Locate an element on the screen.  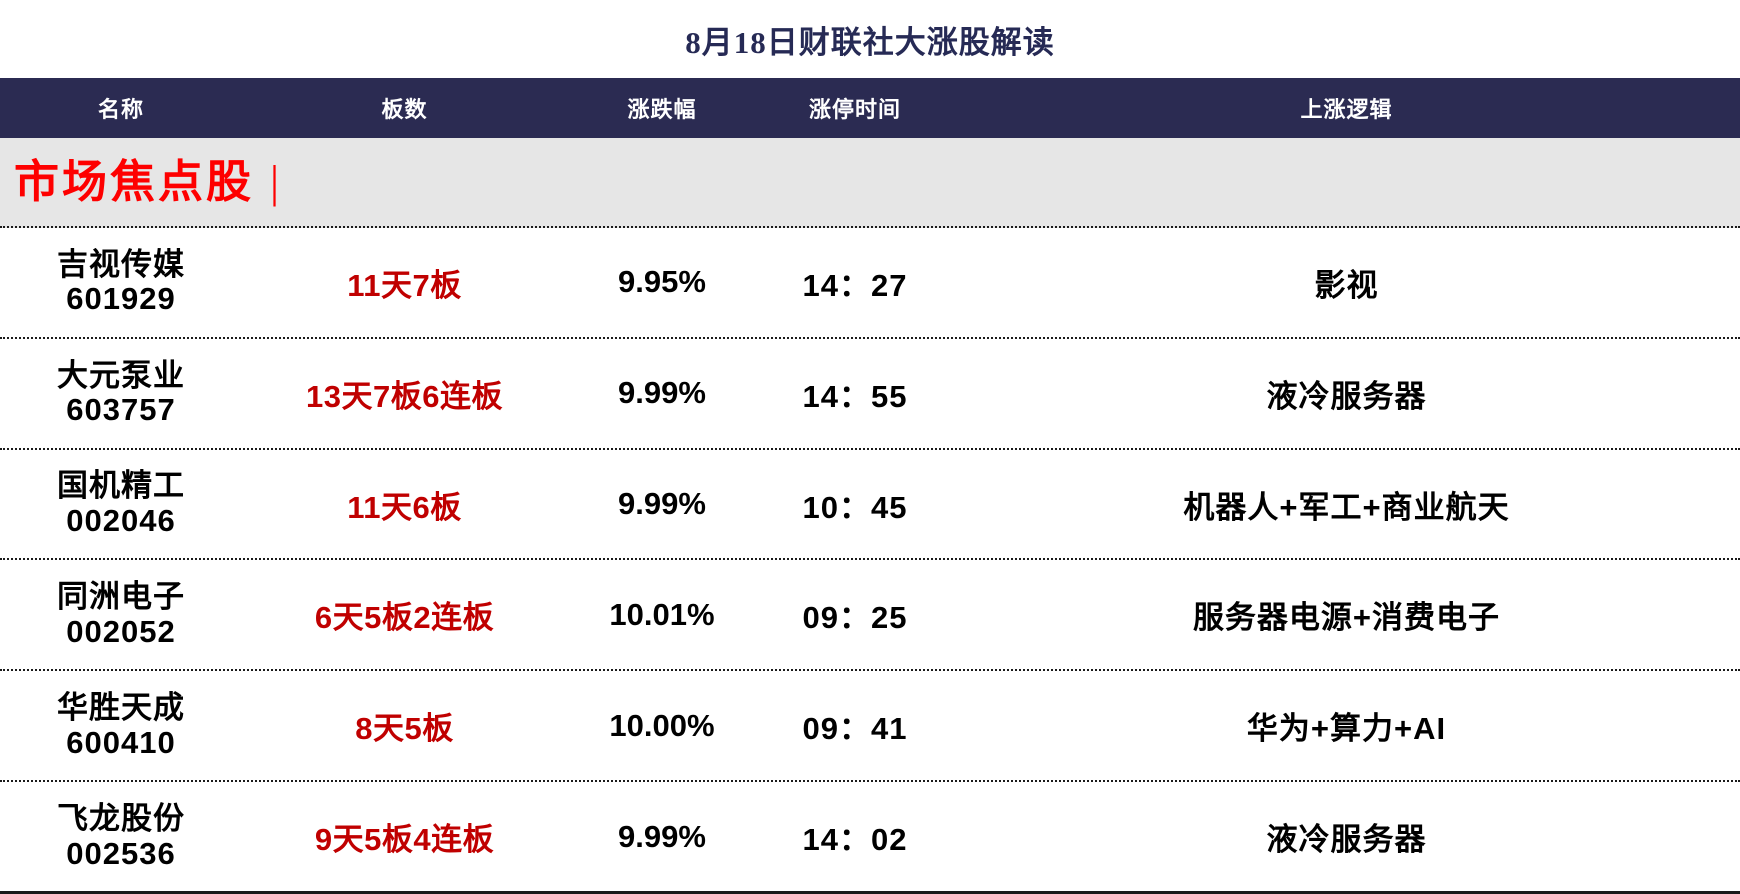
stock-name-text: 大元泵业 is located at coordinates (121, 375).